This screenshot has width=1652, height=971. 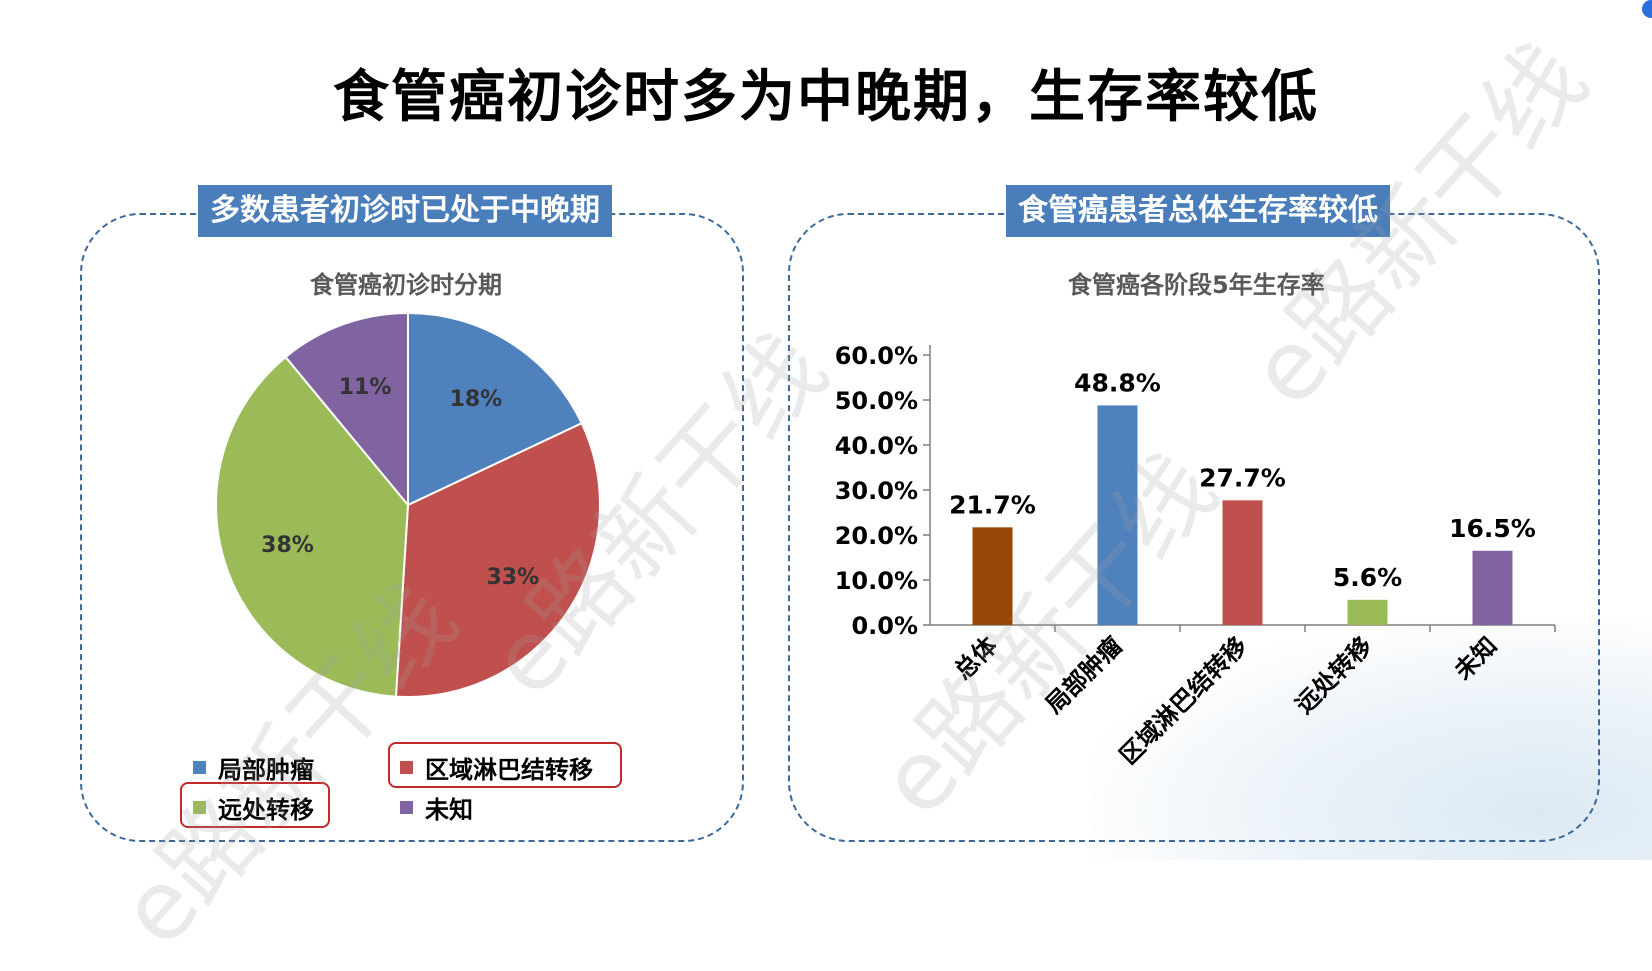 What do you see at coordinates (365, 387) in the screenshot?
I see `pie-label-unknown: 11%` at bounding box center [365, 387].